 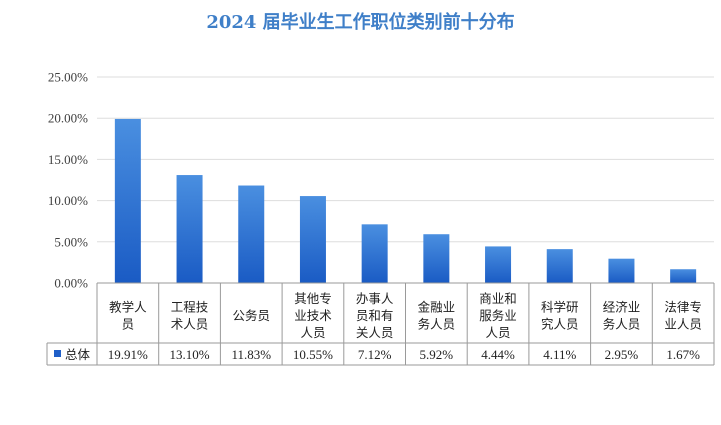 I want to click on category-label: 业人员, so click(x=683, y=324).